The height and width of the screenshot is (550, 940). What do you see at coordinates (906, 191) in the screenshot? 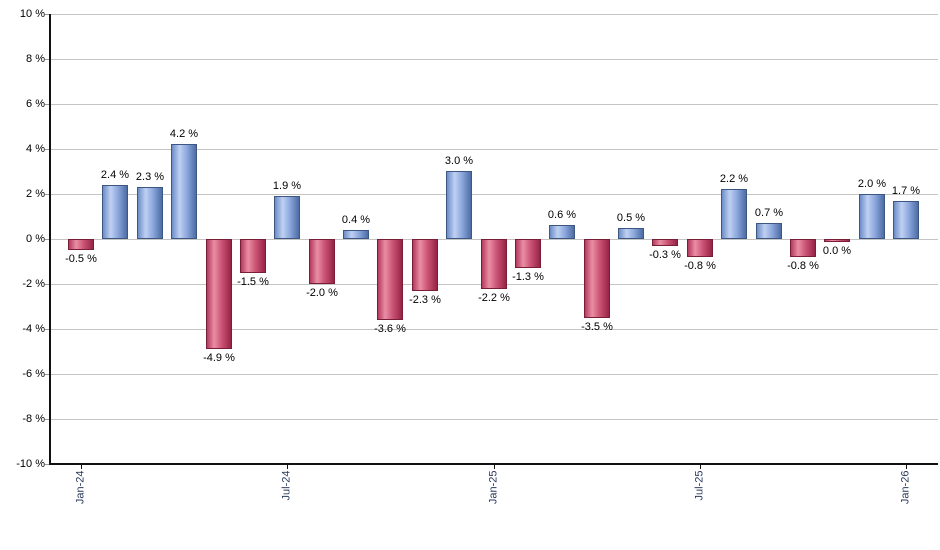
I see `bar-value-label-Jan-26: 1.7 %` at bounding box center [906, 191].